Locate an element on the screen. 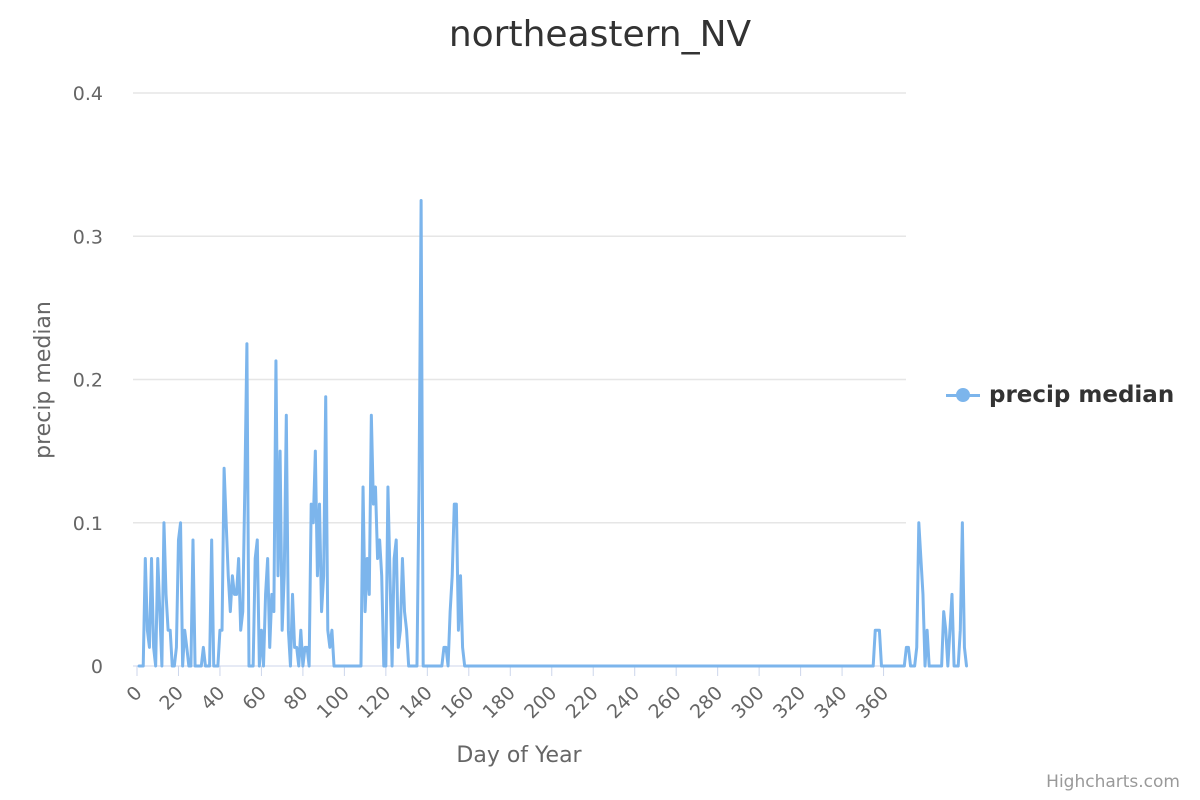 This screenshot has width=1200, height=800. x-tick-label: 360 is located at coordinates (872, 702).